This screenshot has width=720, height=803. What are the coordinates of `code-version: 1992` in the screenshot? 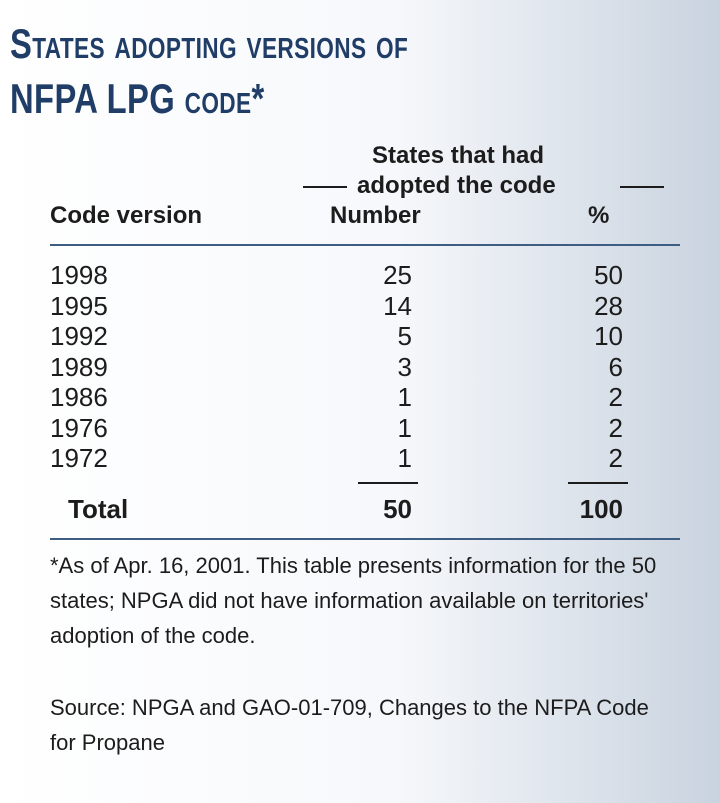 It's located at (79, 336).